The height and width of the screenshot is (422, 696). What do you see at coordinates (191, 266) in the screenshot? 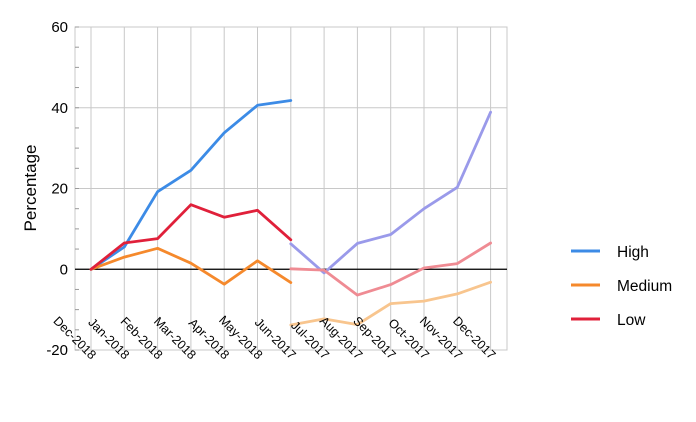
I see `series-line-medium` at bounding box center [191, 266].